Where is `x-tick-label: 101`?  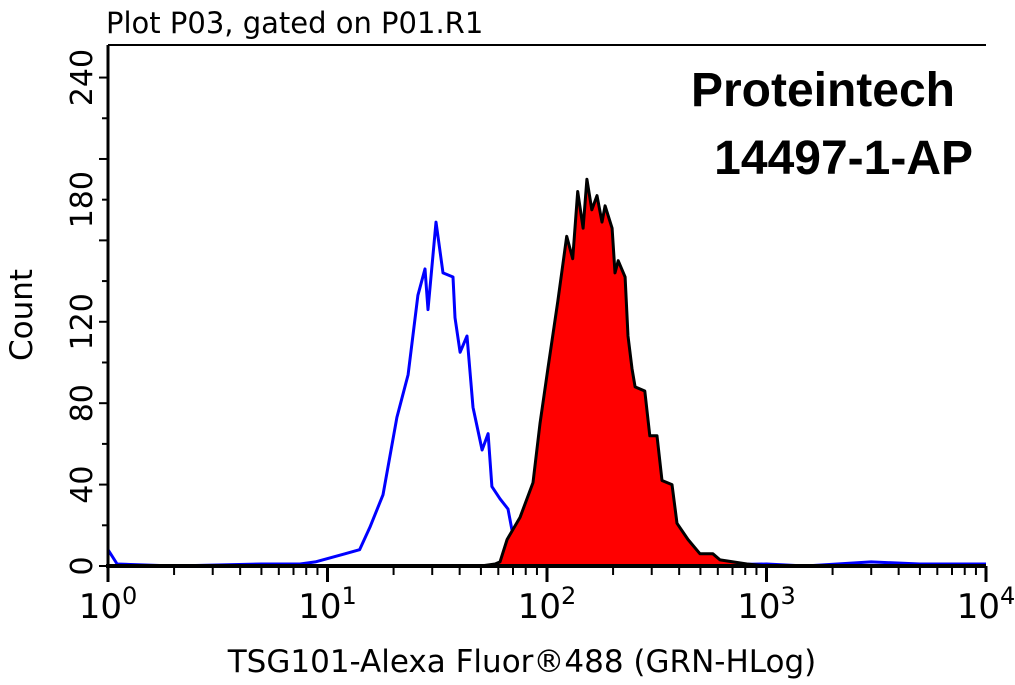 x-tick-label: 101 is located at coordinates (327, 604).